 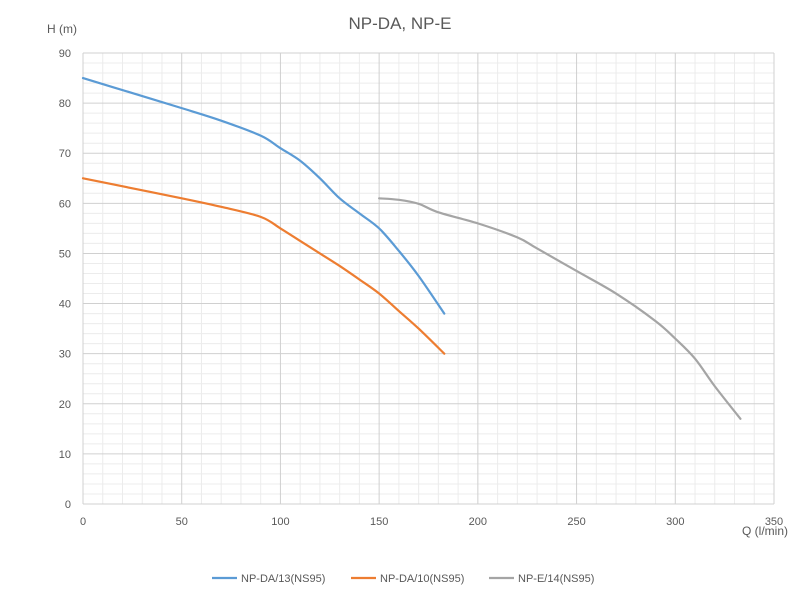 What do you see at coordinates (182, 522) in the screenshot?
I see `x-tick-label: 50` at bounding box center [182, 522].